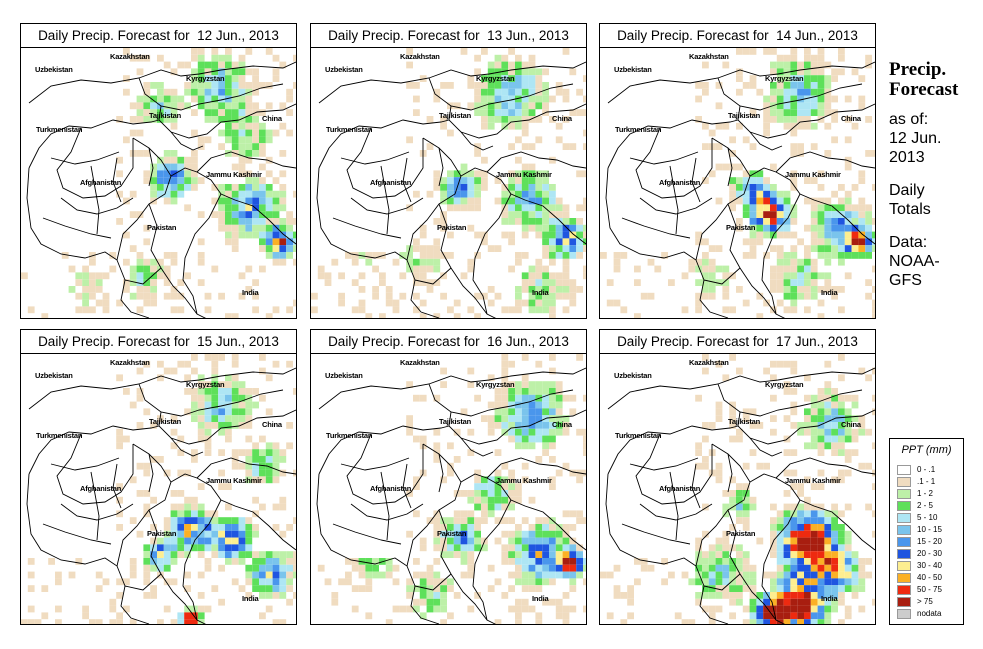 This screenshot has height=649, width=983. What do you see at coordinates (158, 489) in the screenshot?
I see `precip-field-svg` at bounding box center [158, 489].